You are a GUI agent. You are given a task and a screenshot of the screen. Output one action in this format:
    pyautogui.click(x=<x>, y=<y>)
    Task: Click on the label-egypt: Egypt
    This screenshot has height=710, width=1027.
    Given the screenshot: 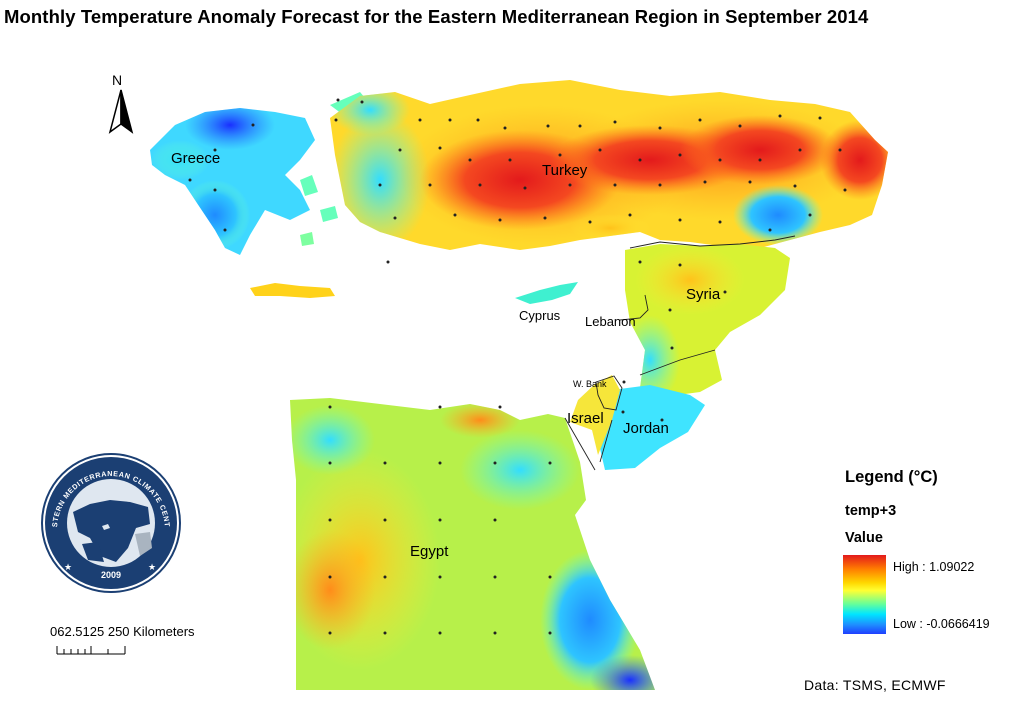 What is the action you would take?
    pyautogui.click(x=429, y=551)
    